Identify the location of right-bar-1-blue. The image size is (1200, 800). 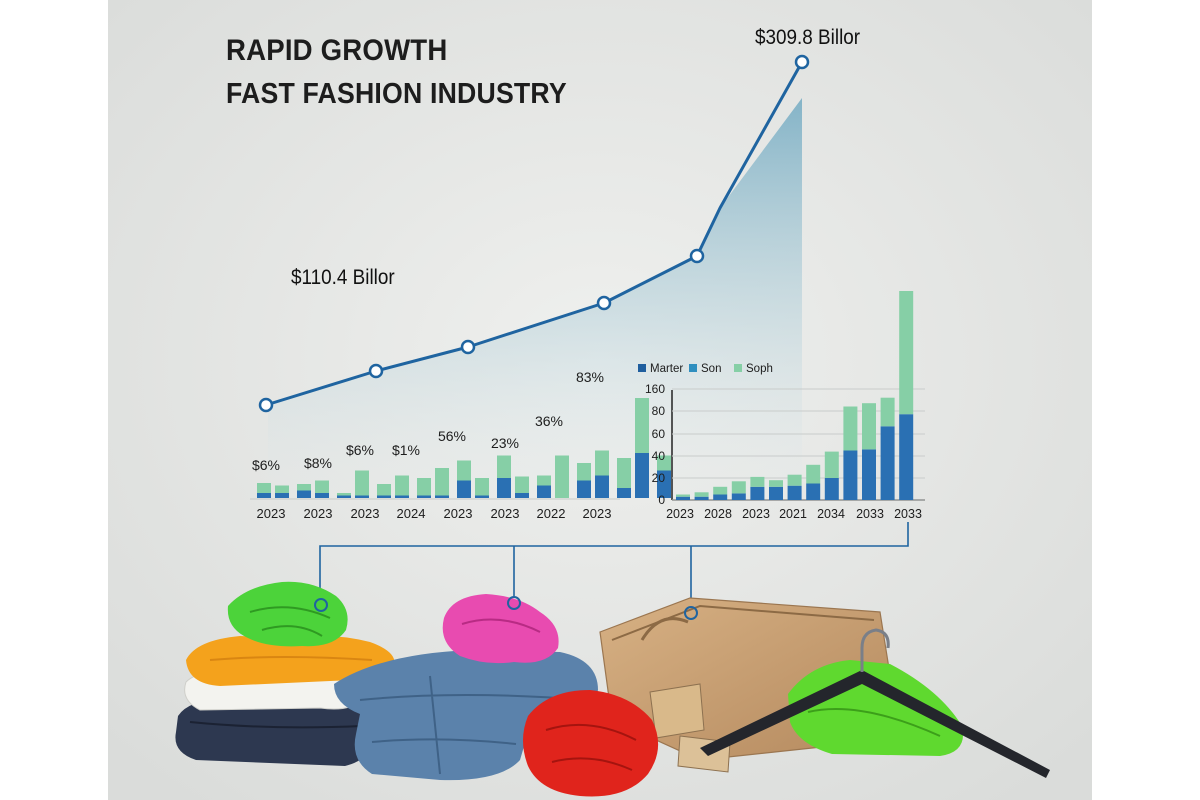
(701, 498).